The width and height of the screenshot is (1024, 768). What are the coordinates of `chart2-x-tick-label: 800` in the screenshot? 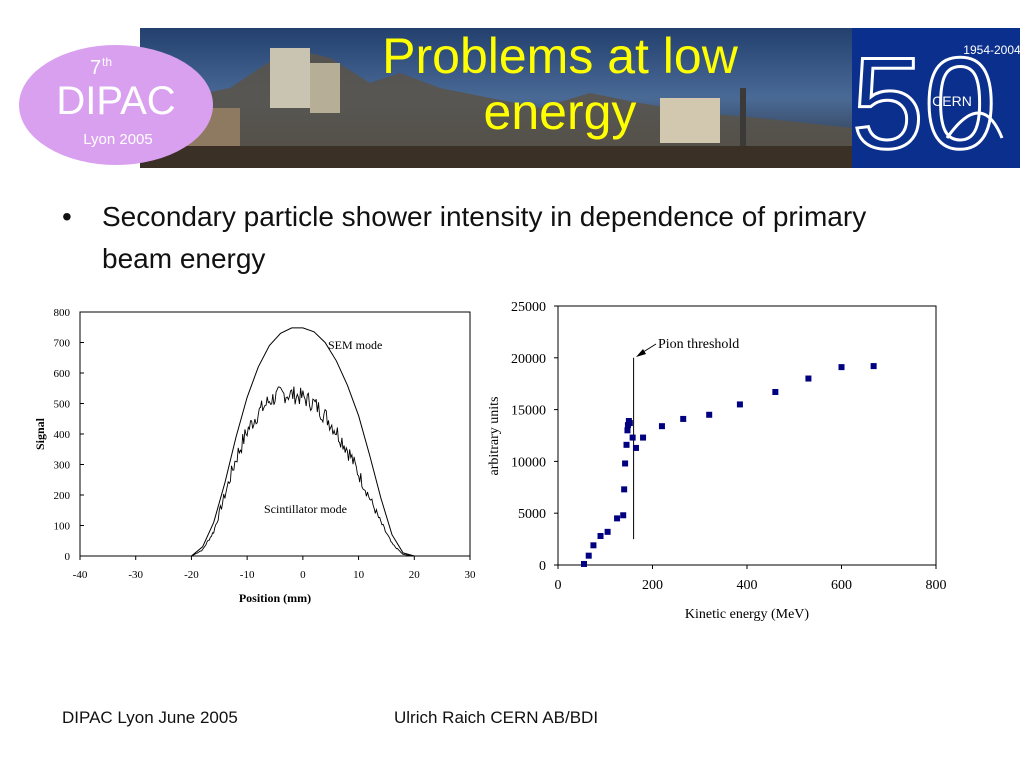 It's located at (936, 585).